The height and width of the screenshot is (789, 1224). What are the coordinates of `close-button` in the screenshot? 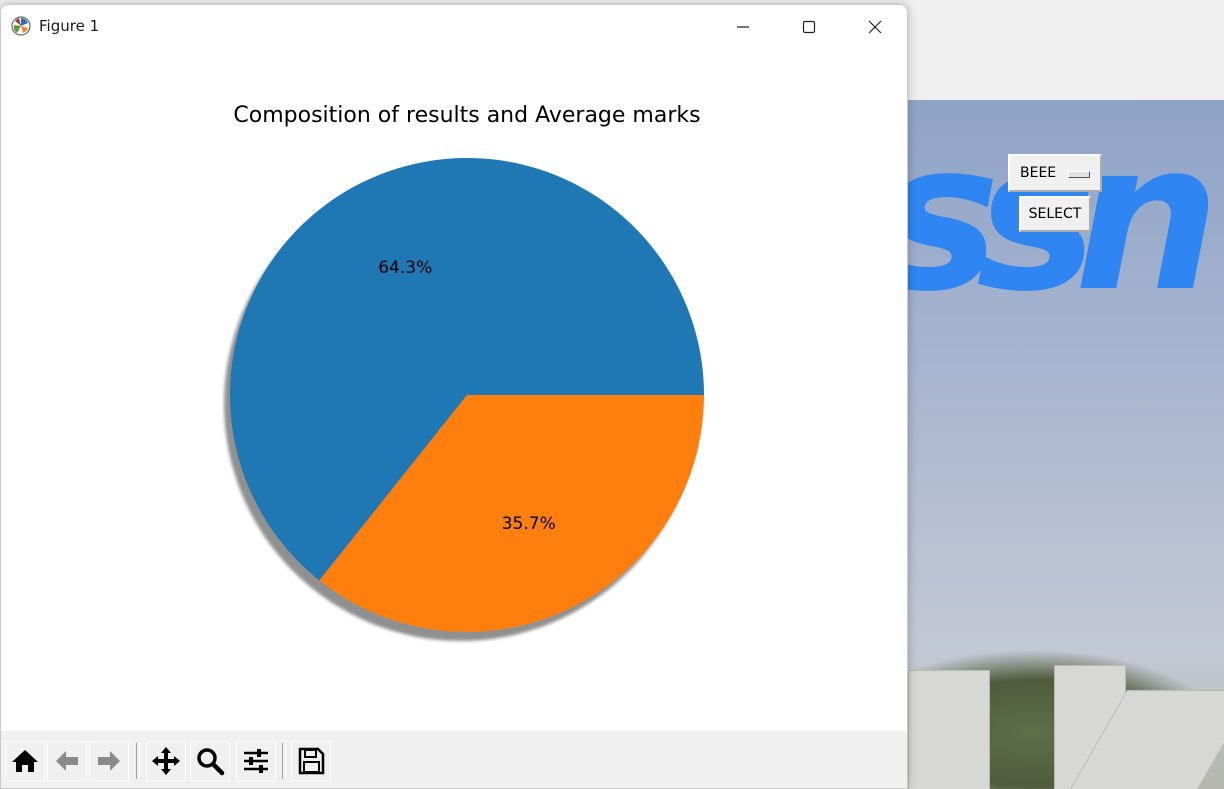 It's located at (874, 27).